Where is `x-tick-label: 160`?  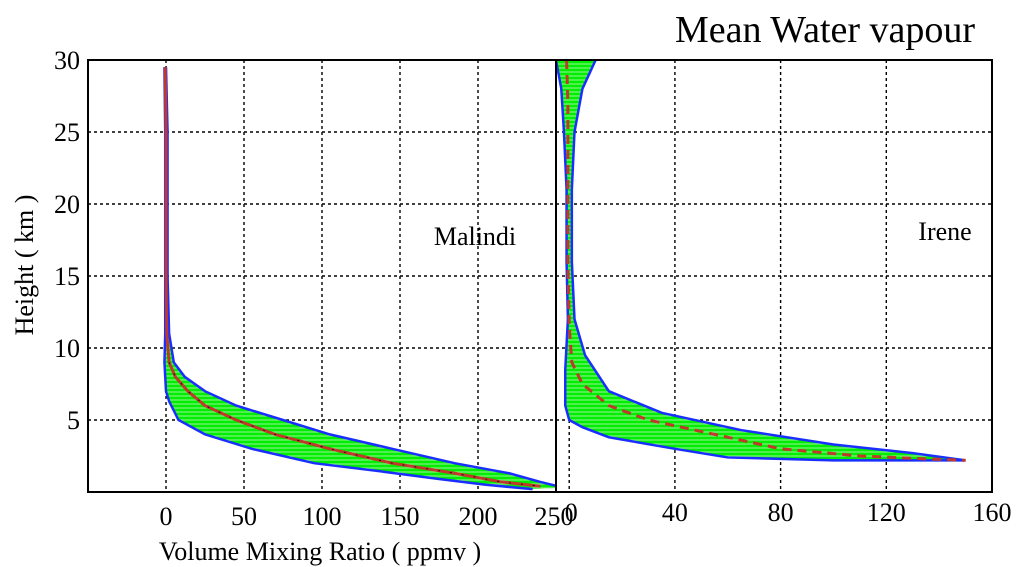 x-tick-label: 160 is located at coordinates (992, 512).